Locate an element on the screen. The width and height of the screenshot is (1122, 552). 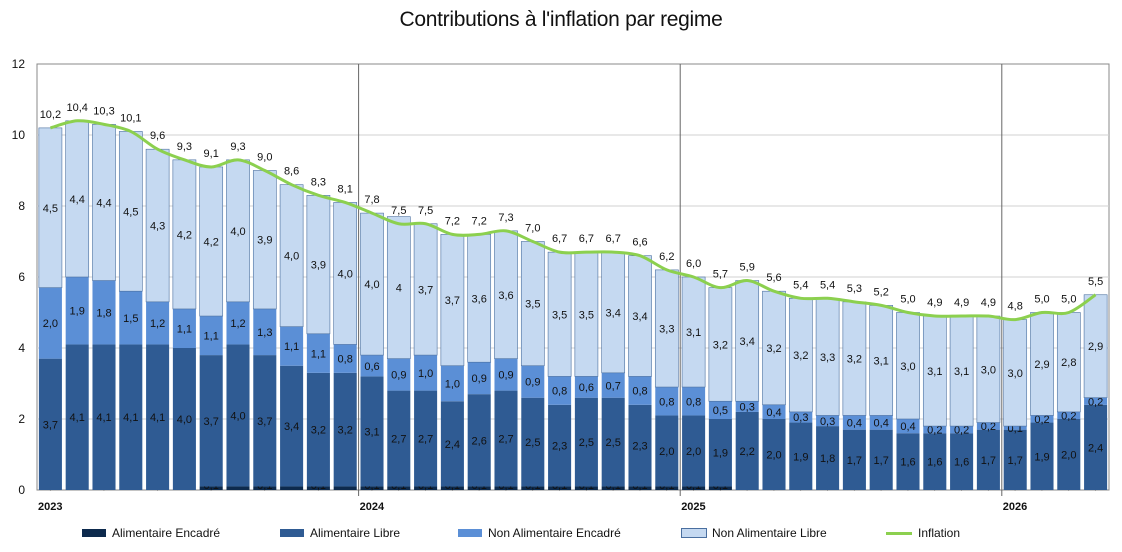
bar-data-label: 4,5 is located at coordinates (130, 212).